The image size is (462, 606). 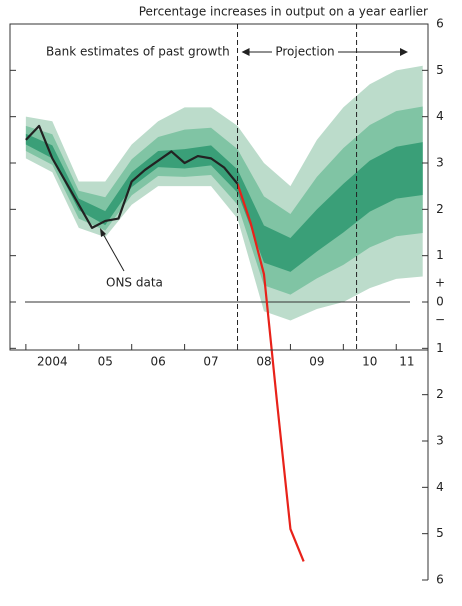 I want to click on annotation: Projection, so click(x=304, y=52).